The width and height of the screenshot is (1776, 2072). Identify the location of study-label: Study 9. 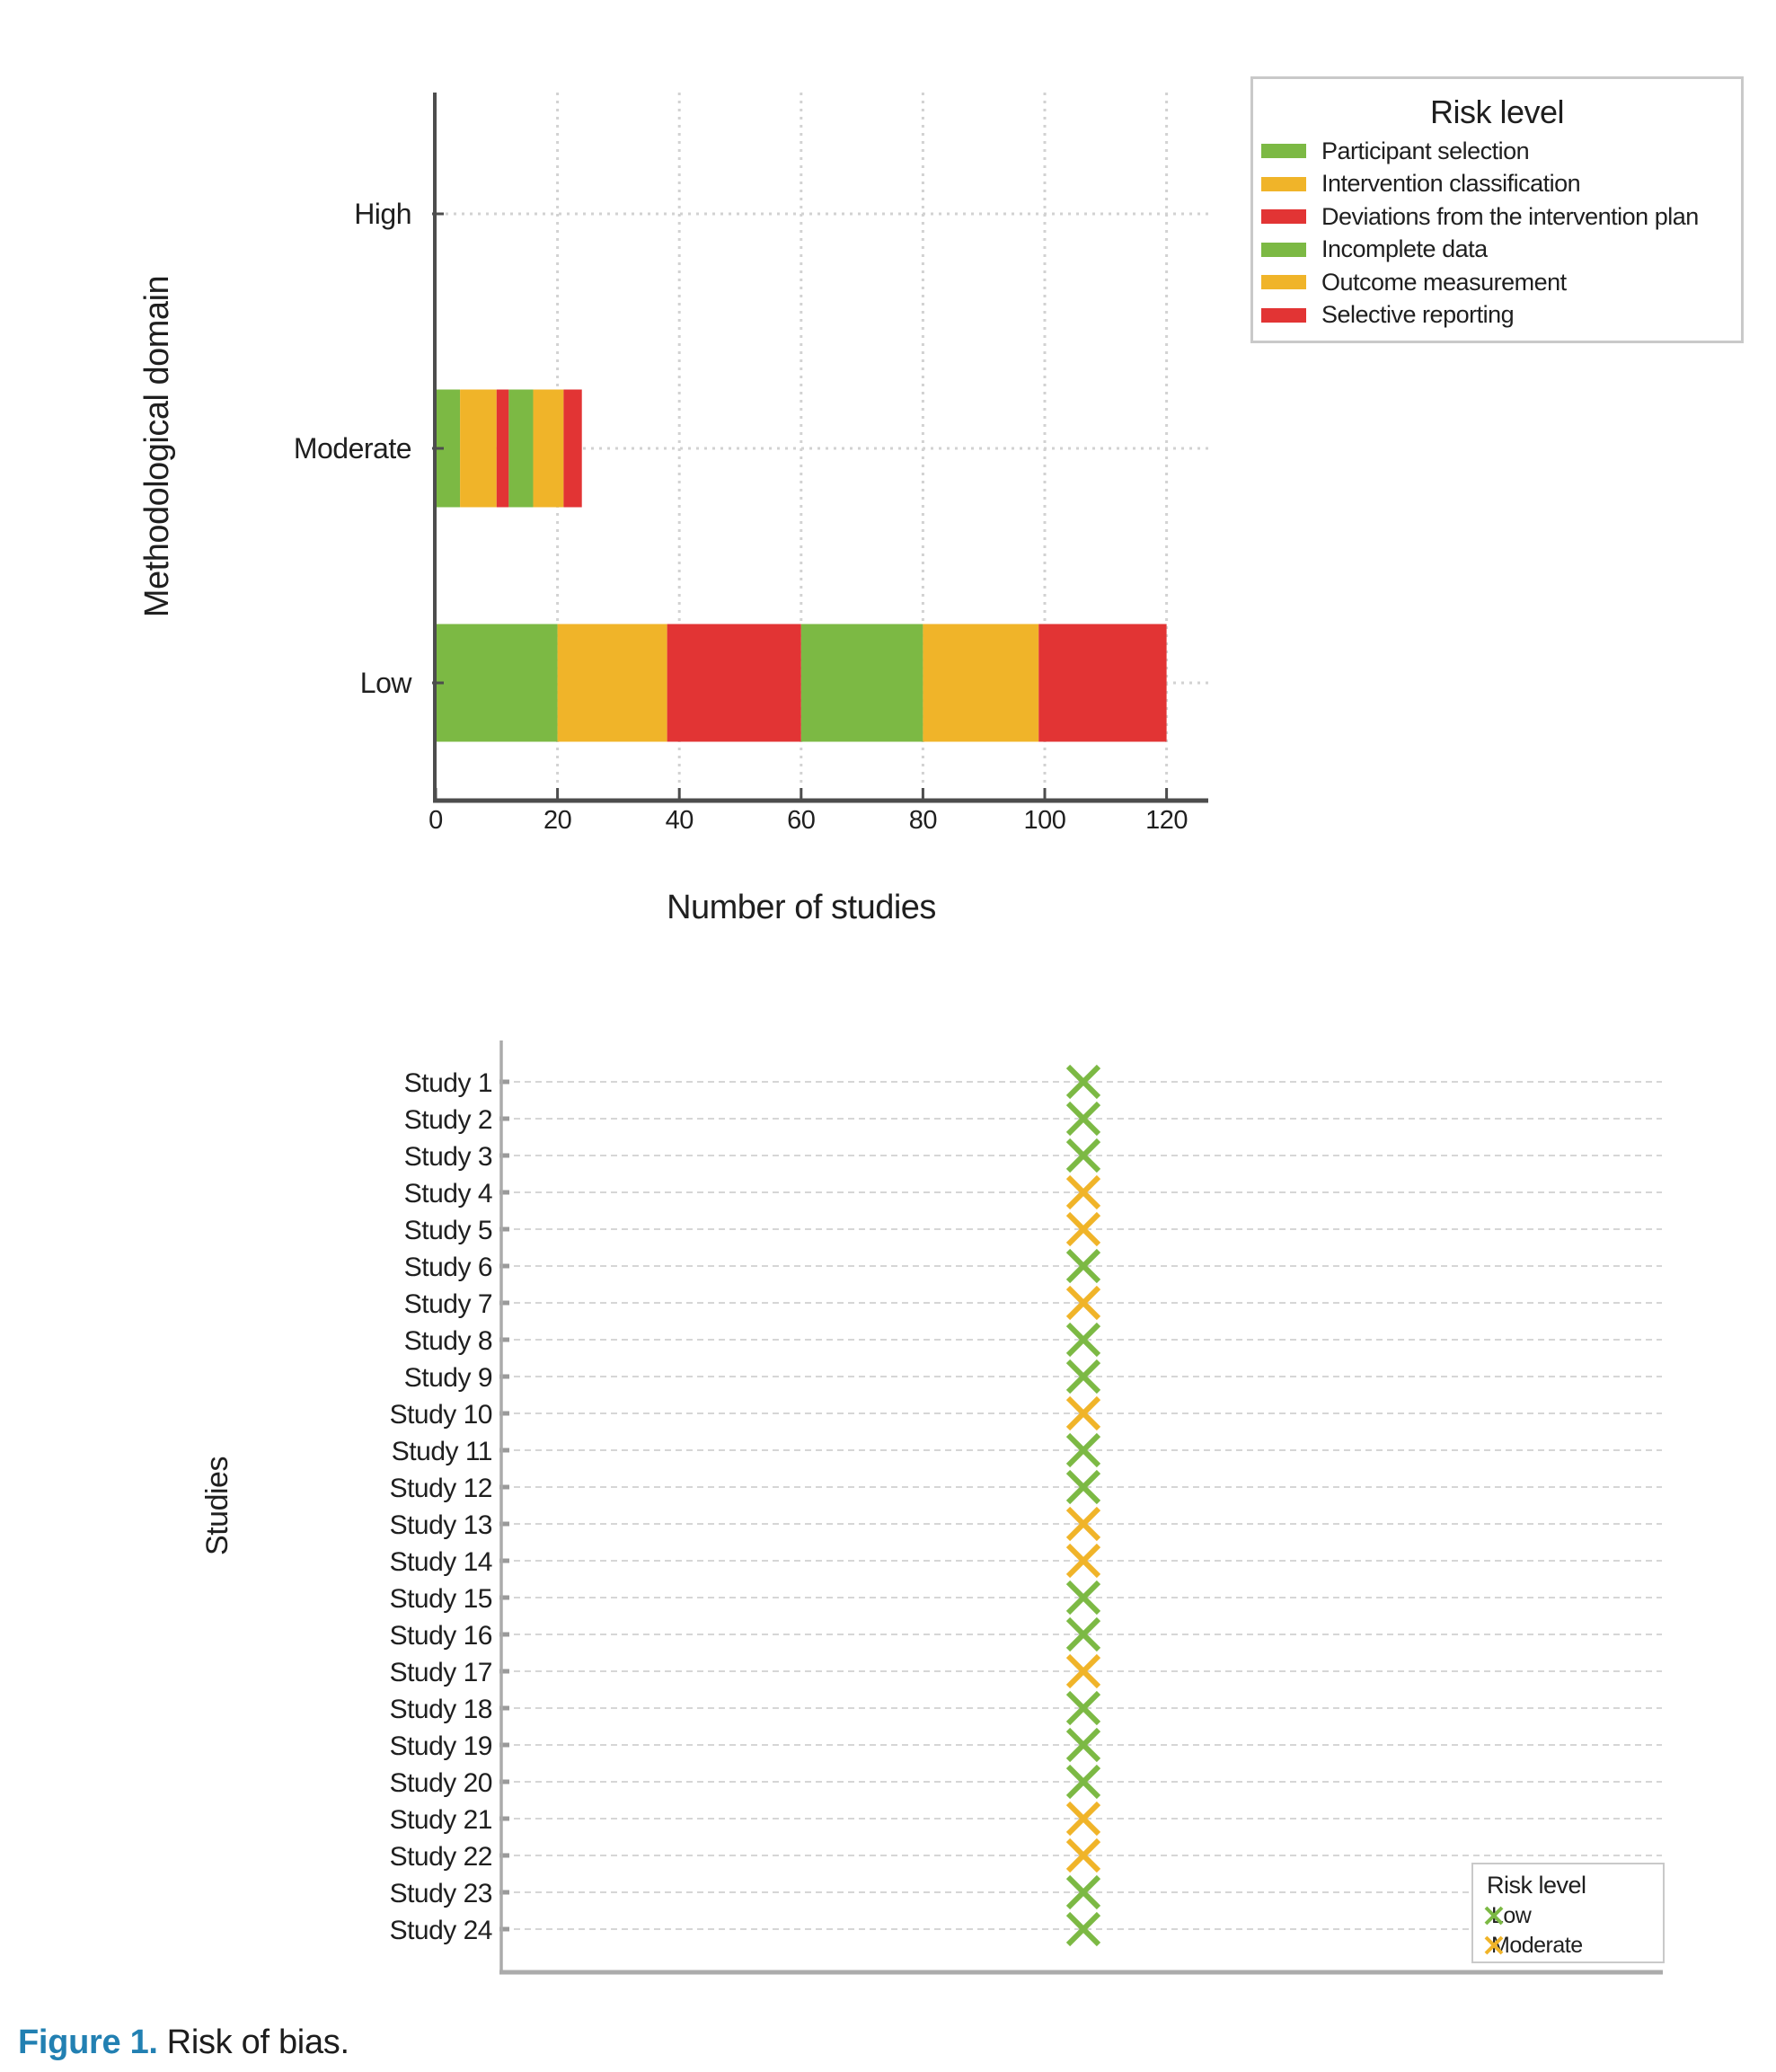
(448, 1378).